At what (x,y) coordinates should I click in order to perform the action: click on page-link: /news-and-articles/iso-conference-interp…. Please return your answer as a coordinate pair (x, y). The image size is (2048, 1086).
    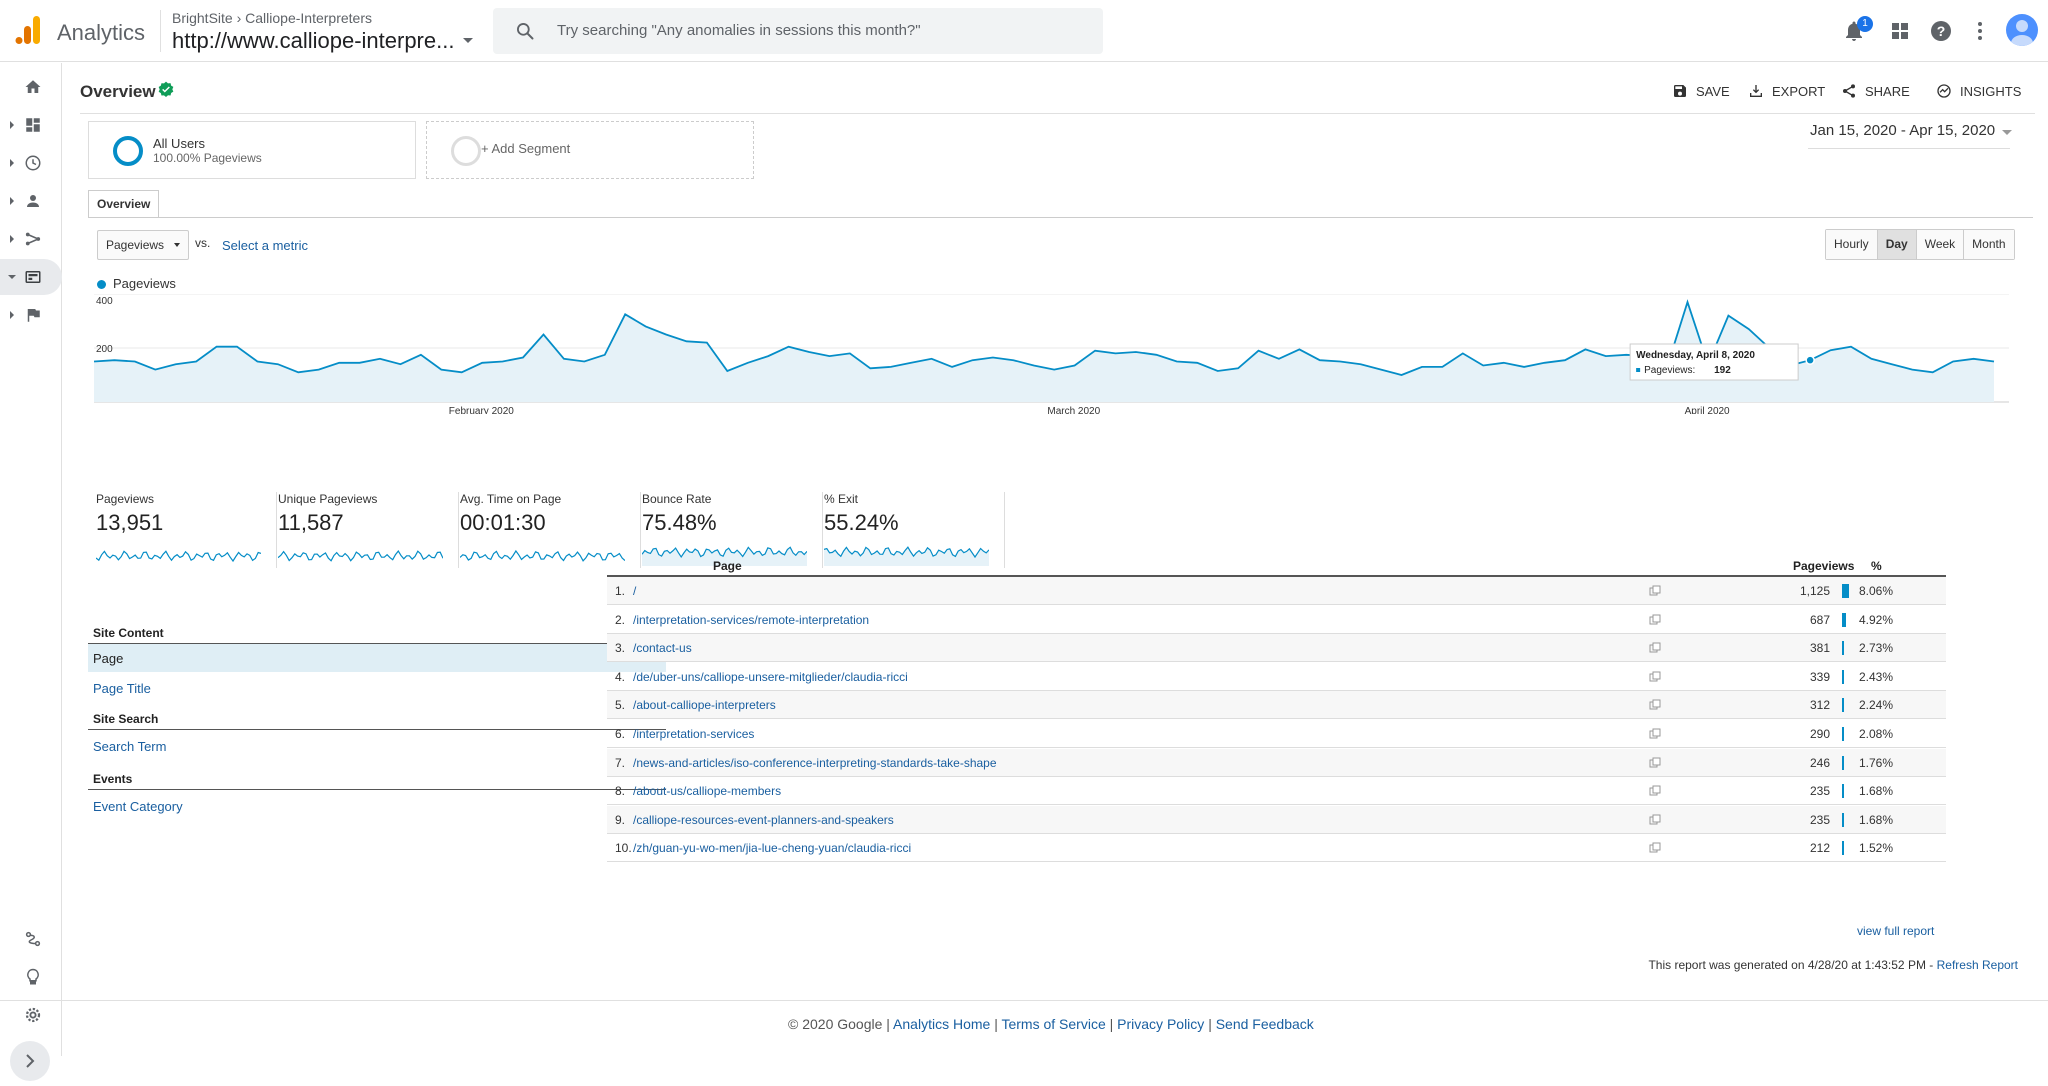
    Looking at the image, I should click on (815, 762).